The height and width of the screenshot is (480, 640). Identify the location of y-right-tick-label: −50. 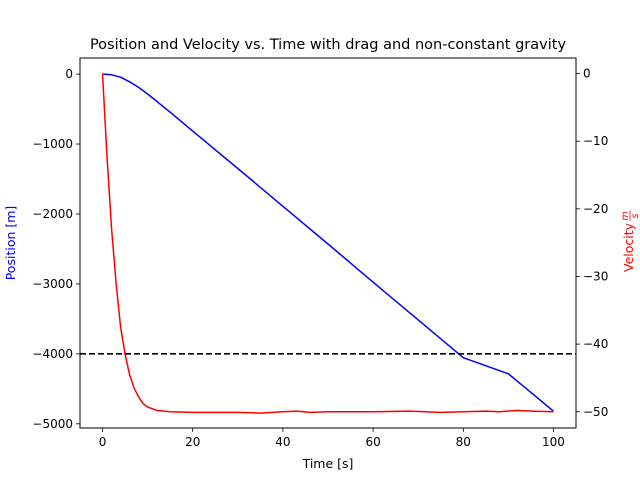
(595, 412).